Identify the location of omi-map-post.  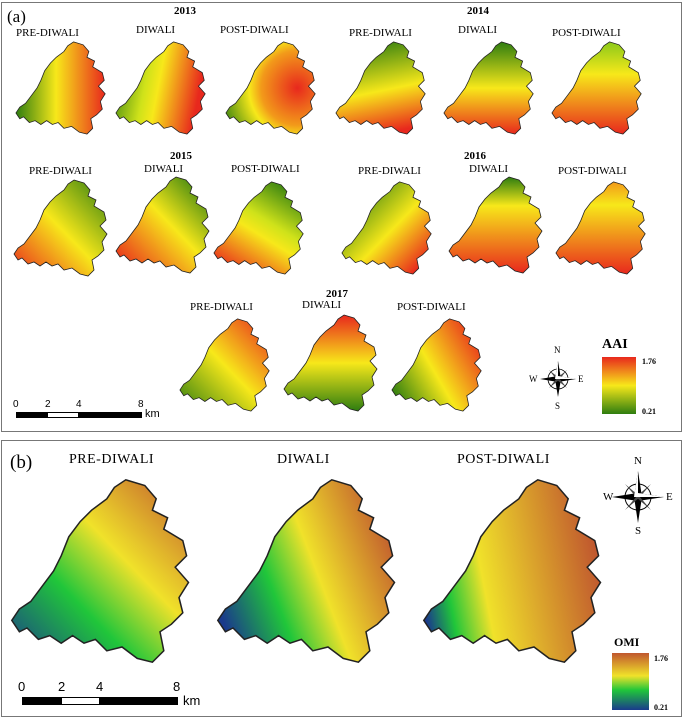
(515, 571).